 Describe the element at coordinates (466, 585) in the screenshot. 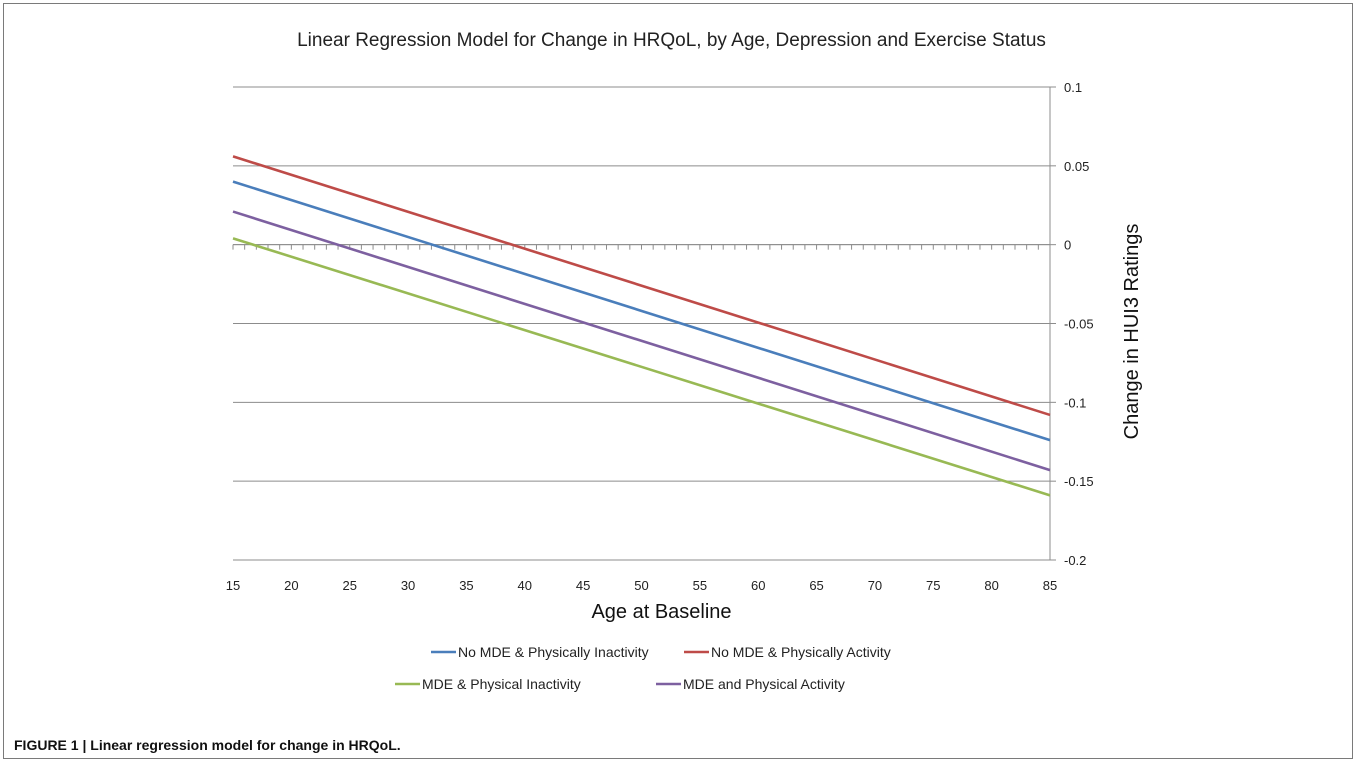

I see `x-tick-label: 35` at that location.